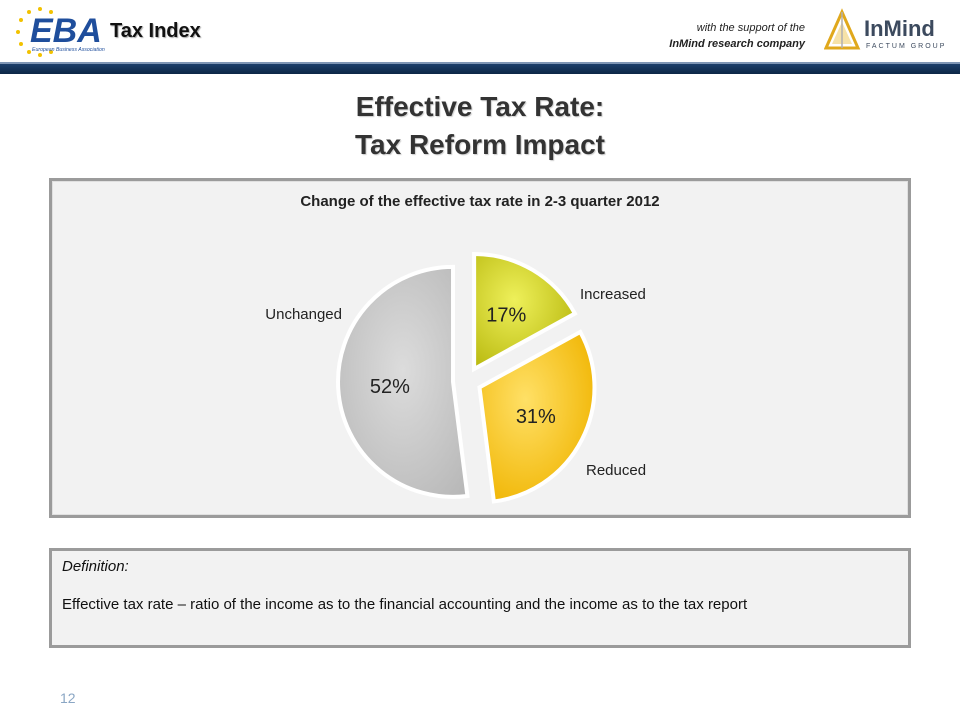 This screenshot has width=960, height=720. I want to click on pie-slice-increased, so click(525, 312).